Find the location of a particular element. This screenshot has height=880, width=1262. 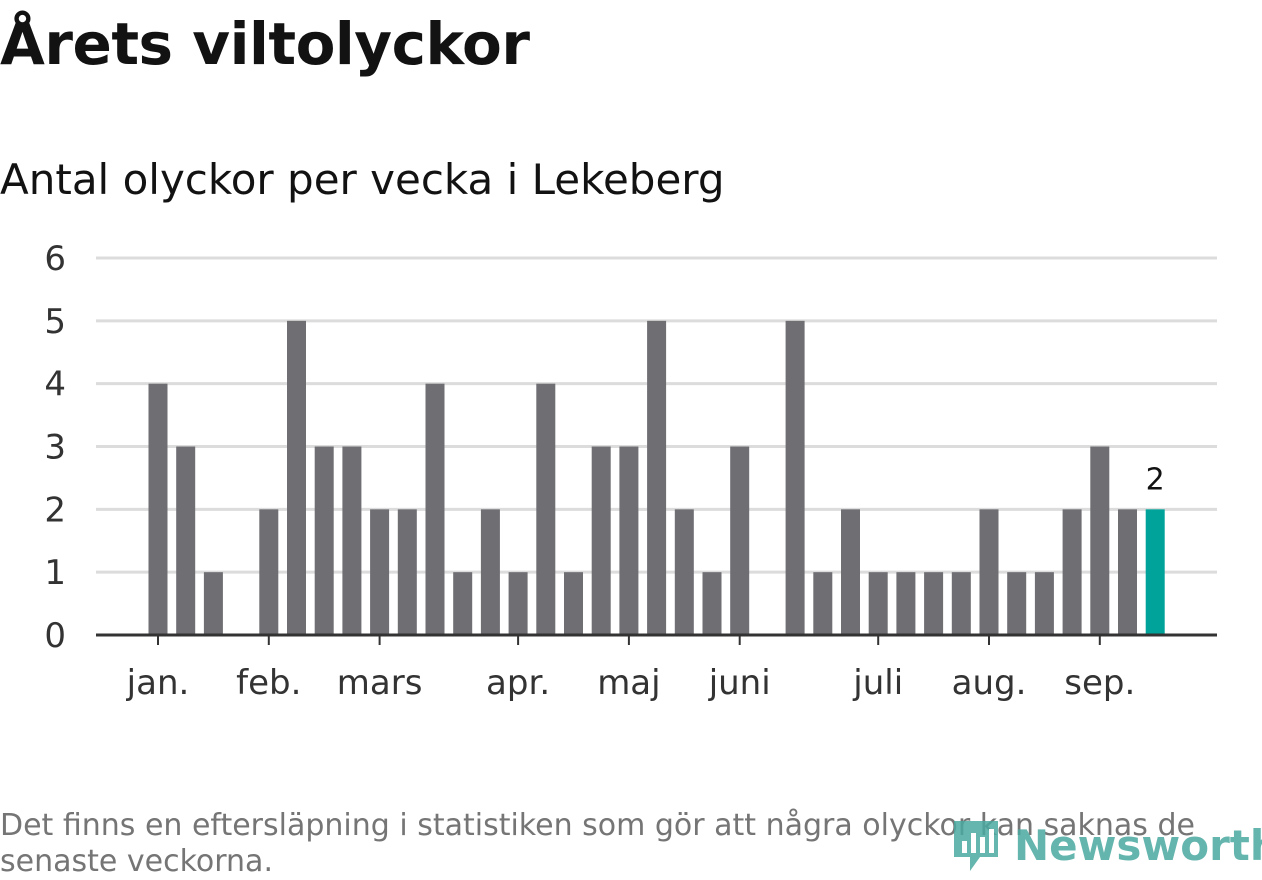

last-value-label: 2 is located at coordinates (1155, 479).